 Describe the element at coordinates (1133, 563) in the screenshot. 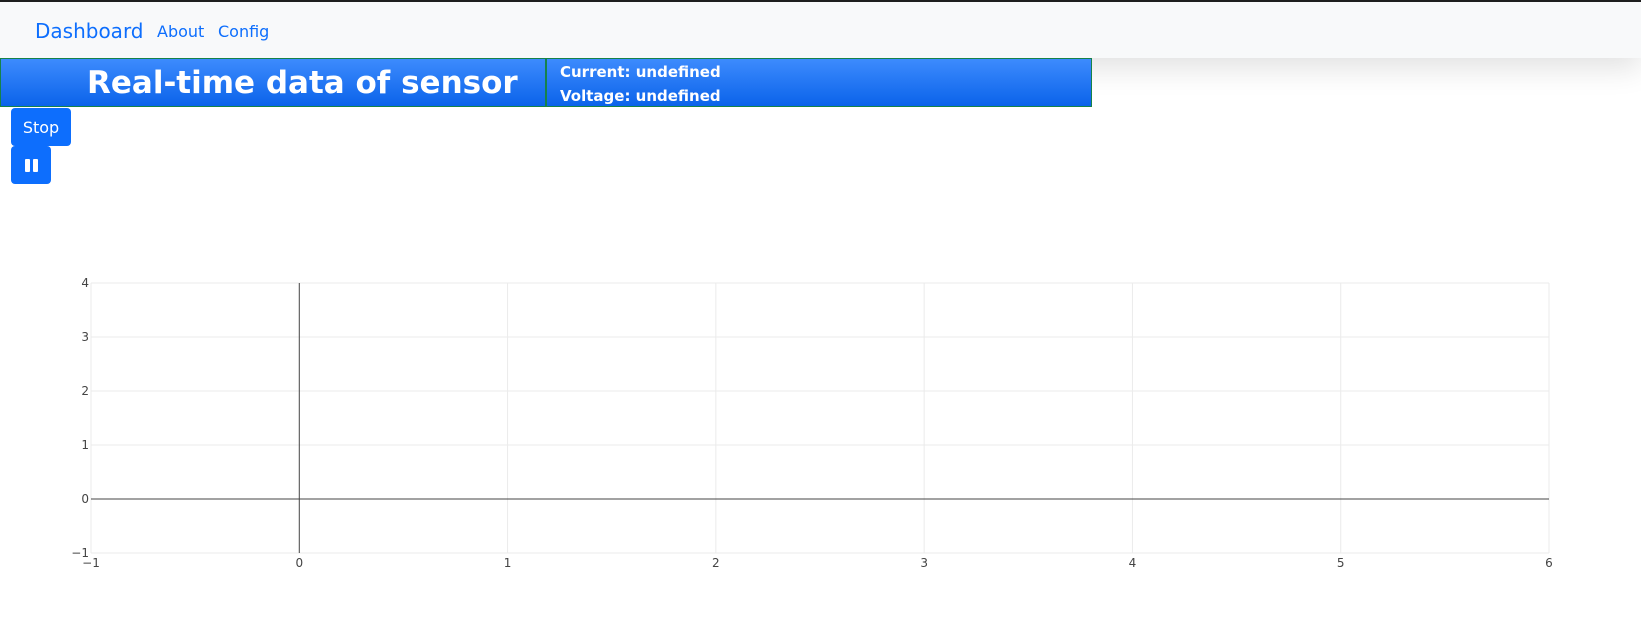

I see `x-tick-label: 4` at that location.